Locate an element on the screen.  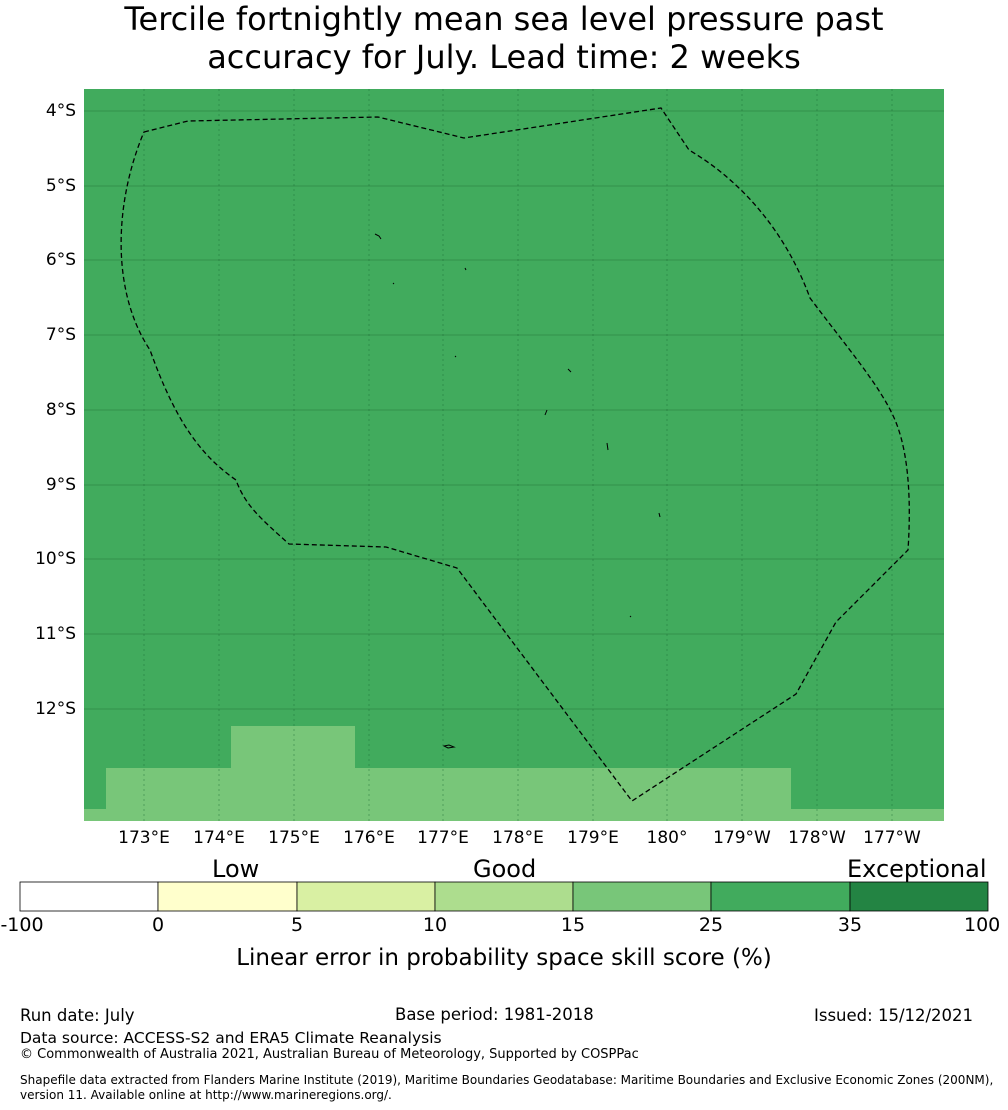
skill-field-lower-band is located at coordinates (514, 773).